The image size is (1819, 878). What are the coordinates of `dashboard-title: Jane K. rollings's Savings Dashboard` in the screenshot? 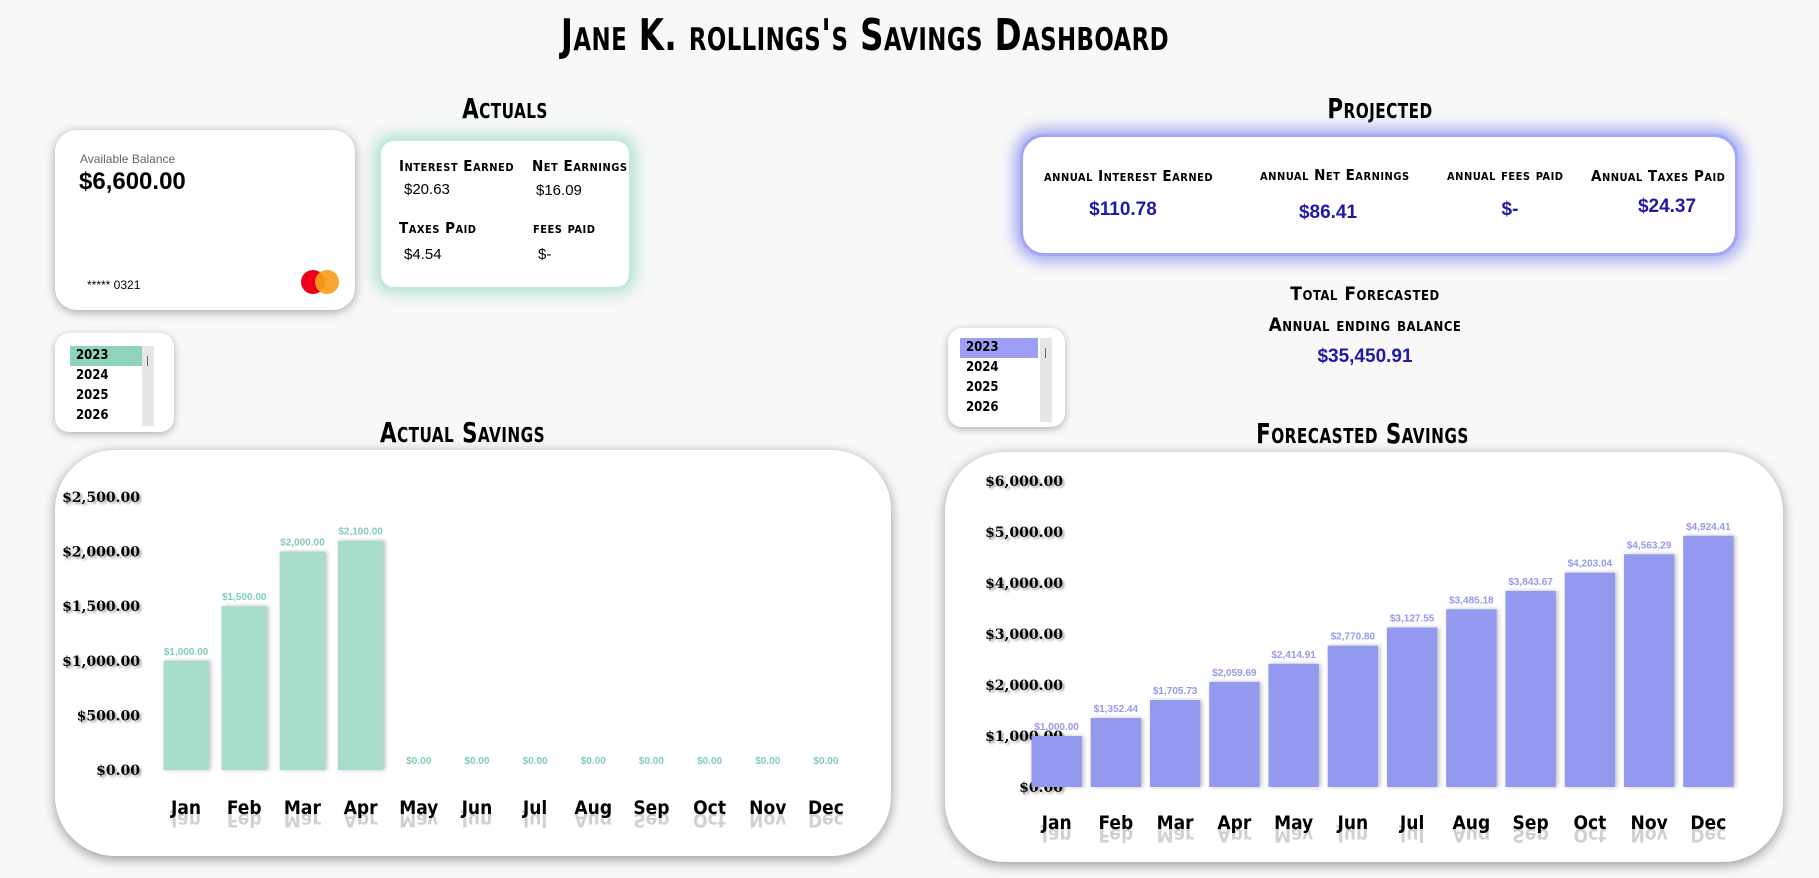 It's located at (865, 35).